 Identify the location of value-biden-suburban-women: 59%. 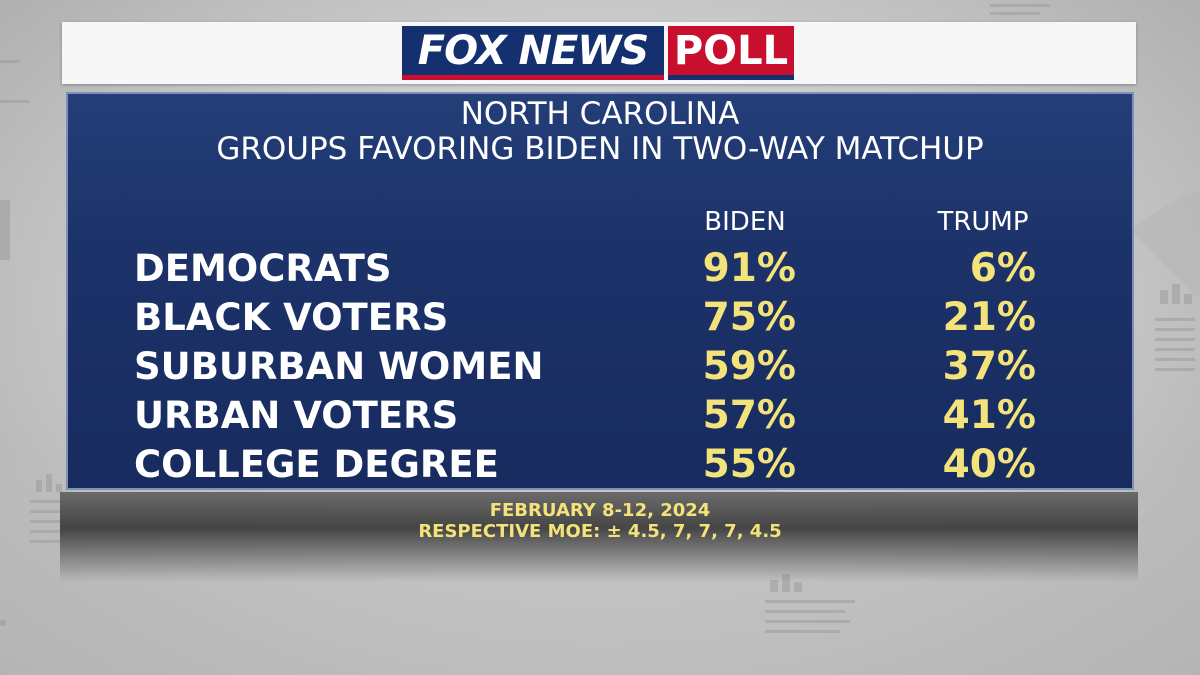
(749, 366).